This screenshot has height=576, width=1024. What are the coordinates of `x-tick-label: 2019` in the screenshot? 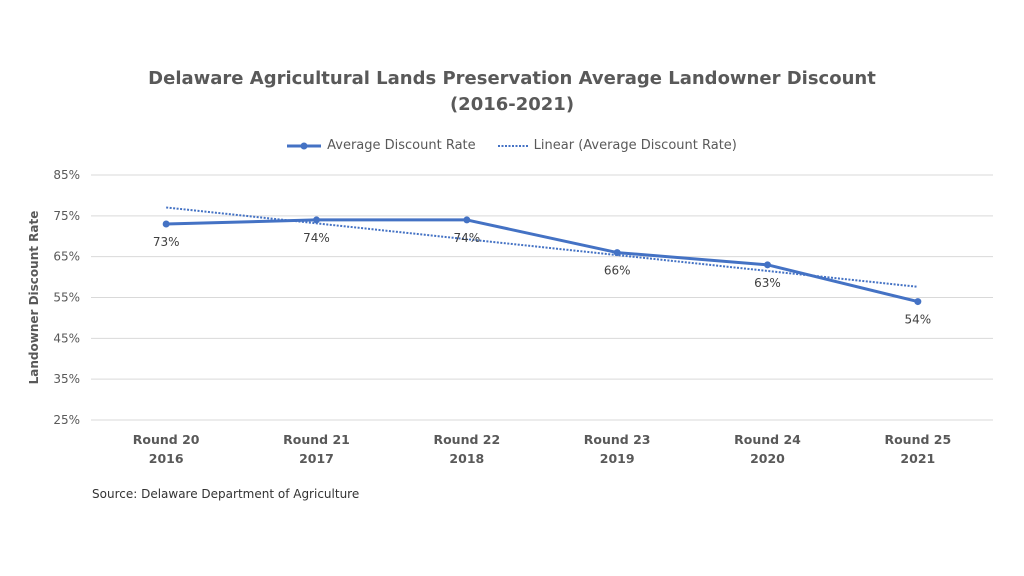 It's located at (617, 458).